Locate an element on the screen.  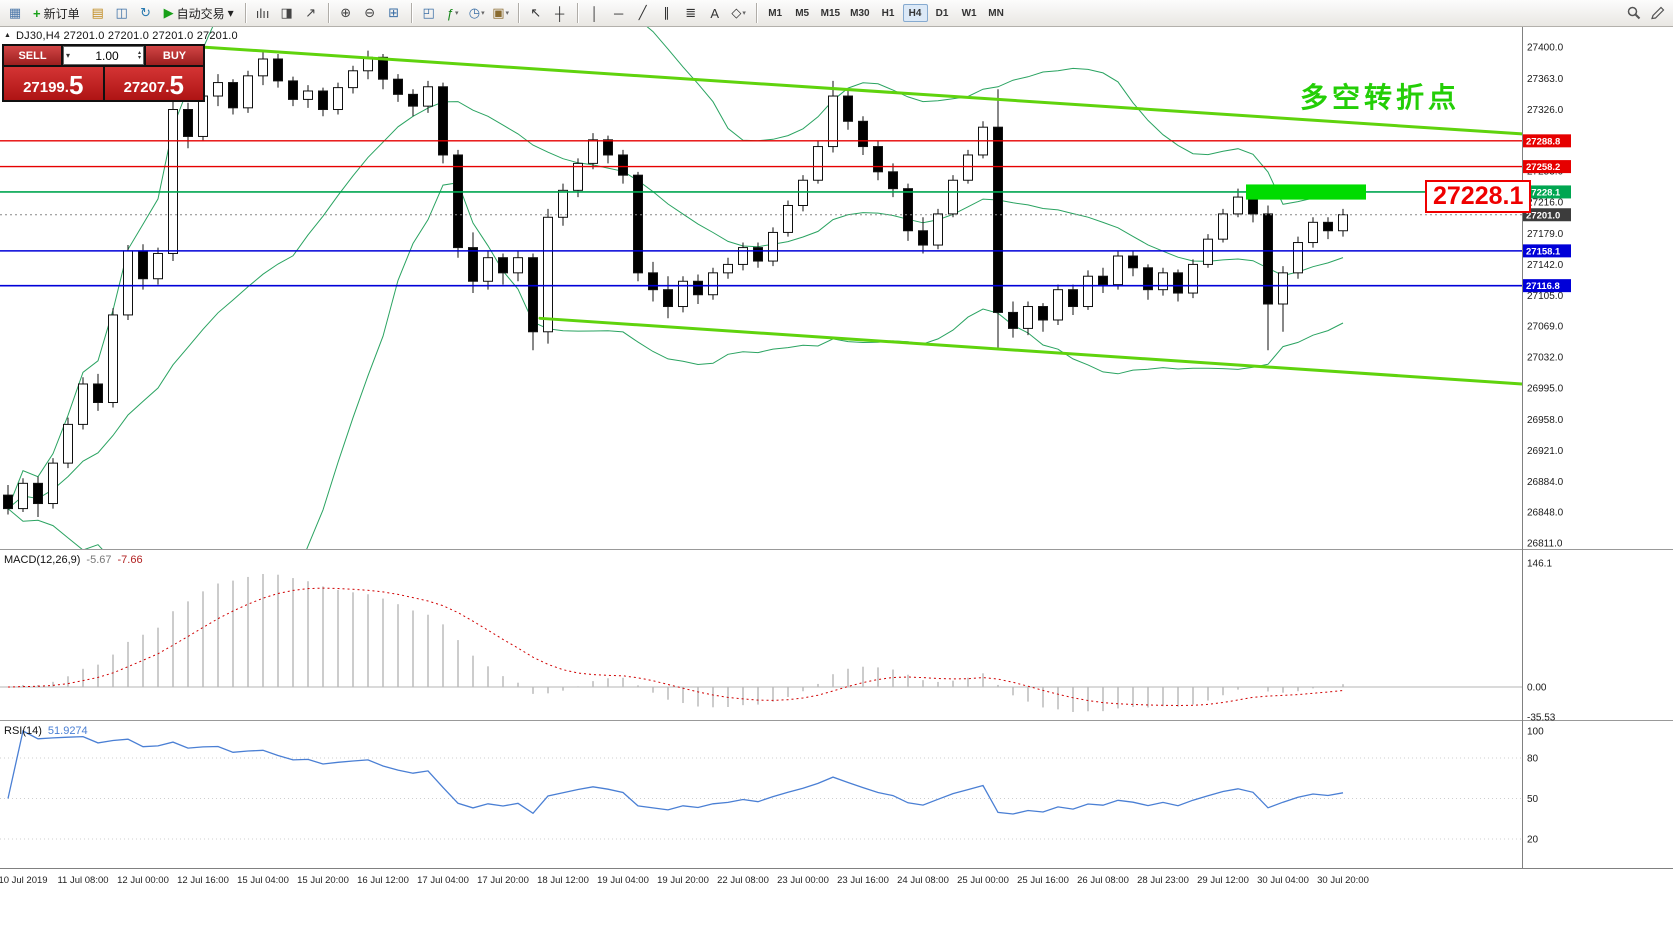
zoom-in-icon: ⊕ is located at coordinates (346, 12).